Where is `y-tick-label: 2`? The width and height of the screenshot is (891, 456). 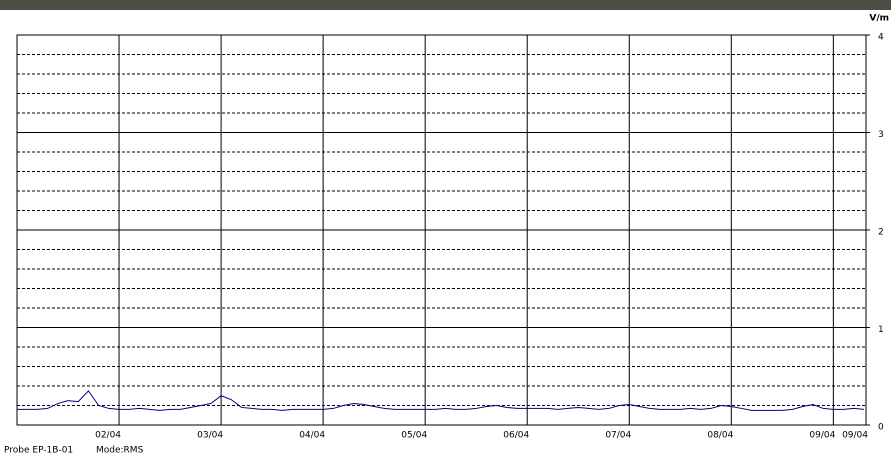
y-tick-label: 2 is located at coordinates (881, 233).